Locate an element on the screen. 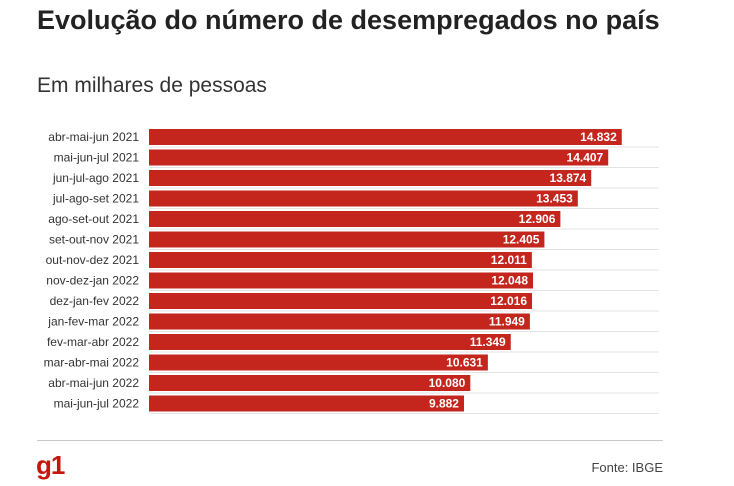  category-label: out-nov-dez 2021 is located at coordinates (93, 260).